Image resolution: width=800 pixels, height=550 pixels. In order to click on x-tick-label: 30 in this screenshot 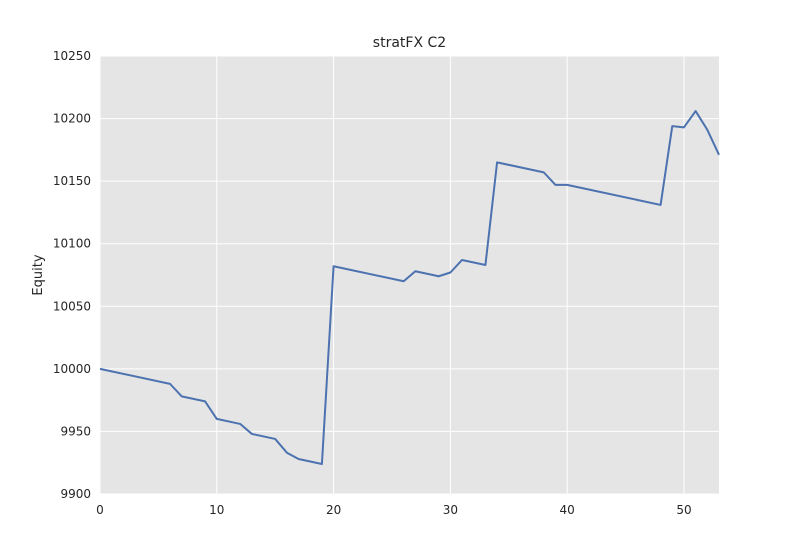, I will do `click(450, 510)`.